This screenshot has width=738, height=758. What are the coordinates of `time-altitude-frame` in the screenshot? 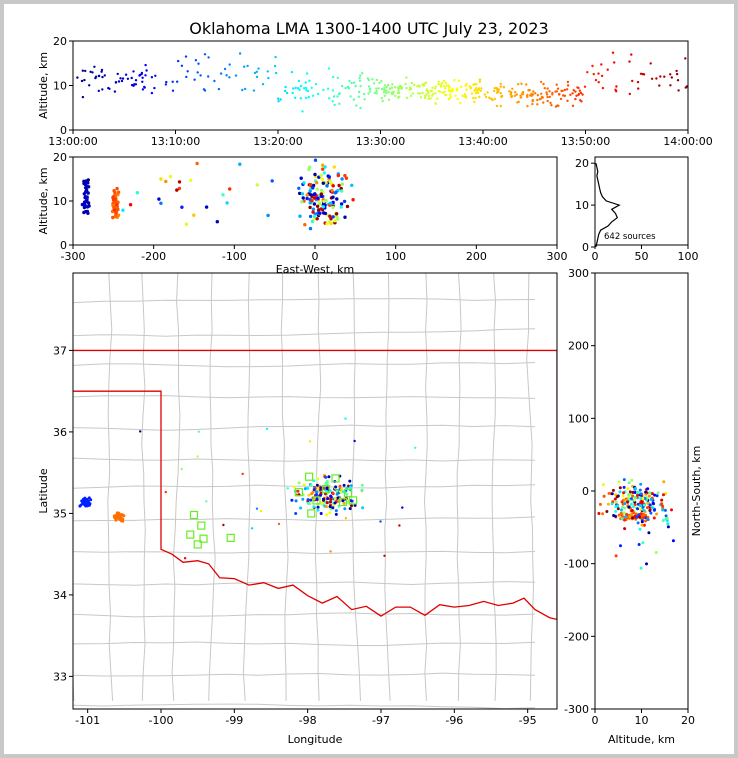 It's located at (380, 85).